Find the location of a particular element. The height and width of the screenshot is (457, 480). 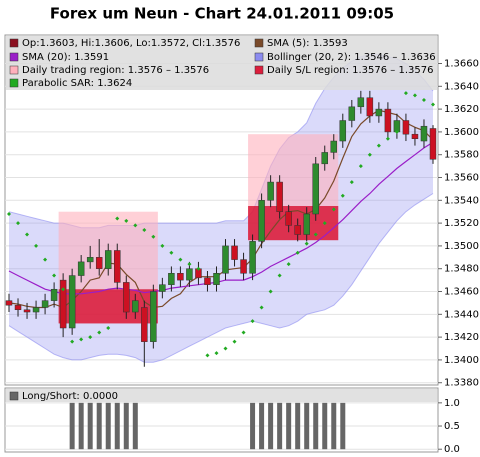

y-tick-label: 1.3640 is located at coordinates (461, 86).